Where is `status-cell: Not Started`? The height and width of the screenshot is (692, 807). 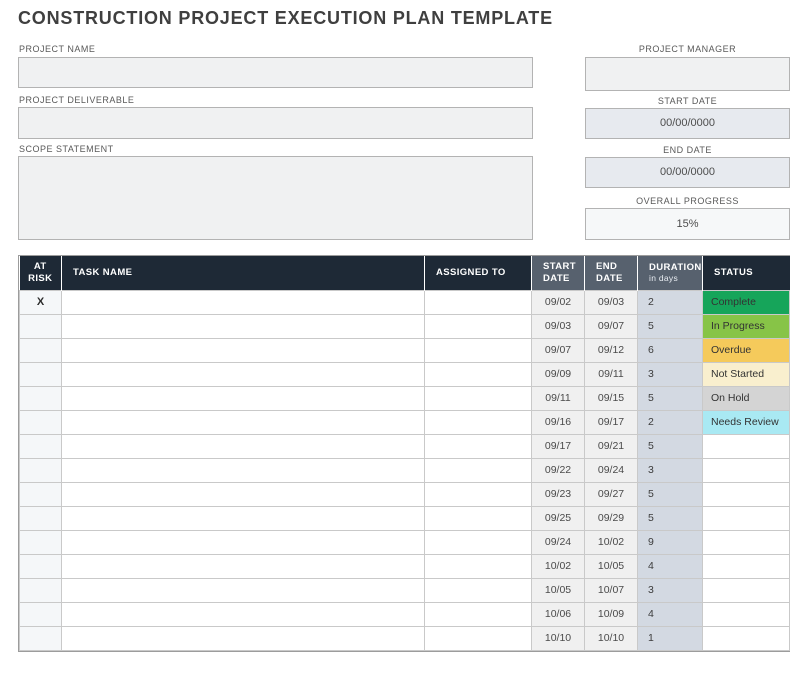 status-cell: Not Started is located at coordinates (746, 374).